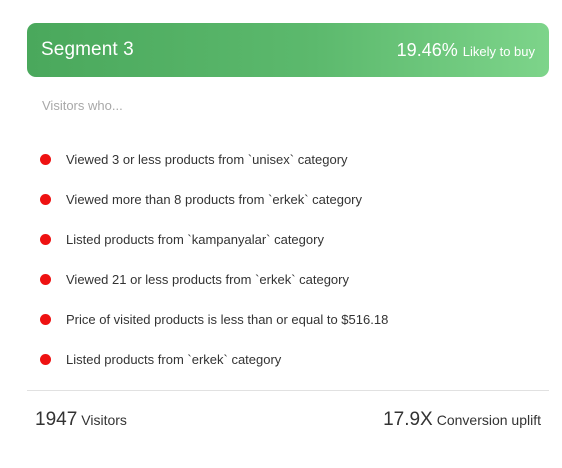 The width and height of the screenshot is (562, 468). I want to click on uplift-value: 17.9X, so click(408, 419).